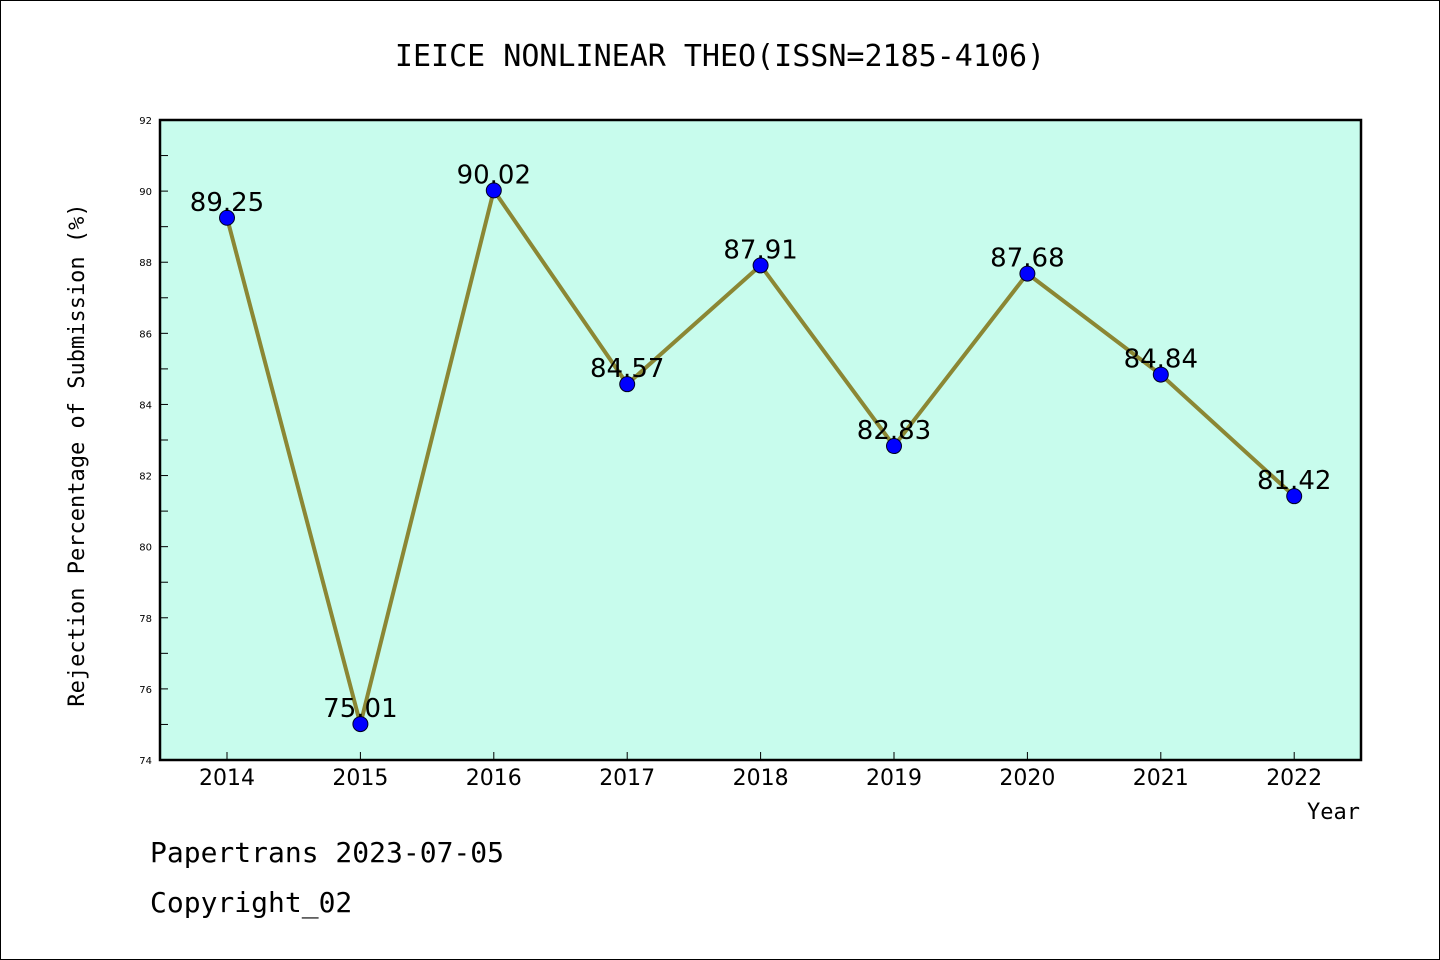 The image size is (1440, 960). What do you see at coordinates (145, 761) in the screenshot?
I see `y-tick-label: 74` at bounding box center [145, 761].